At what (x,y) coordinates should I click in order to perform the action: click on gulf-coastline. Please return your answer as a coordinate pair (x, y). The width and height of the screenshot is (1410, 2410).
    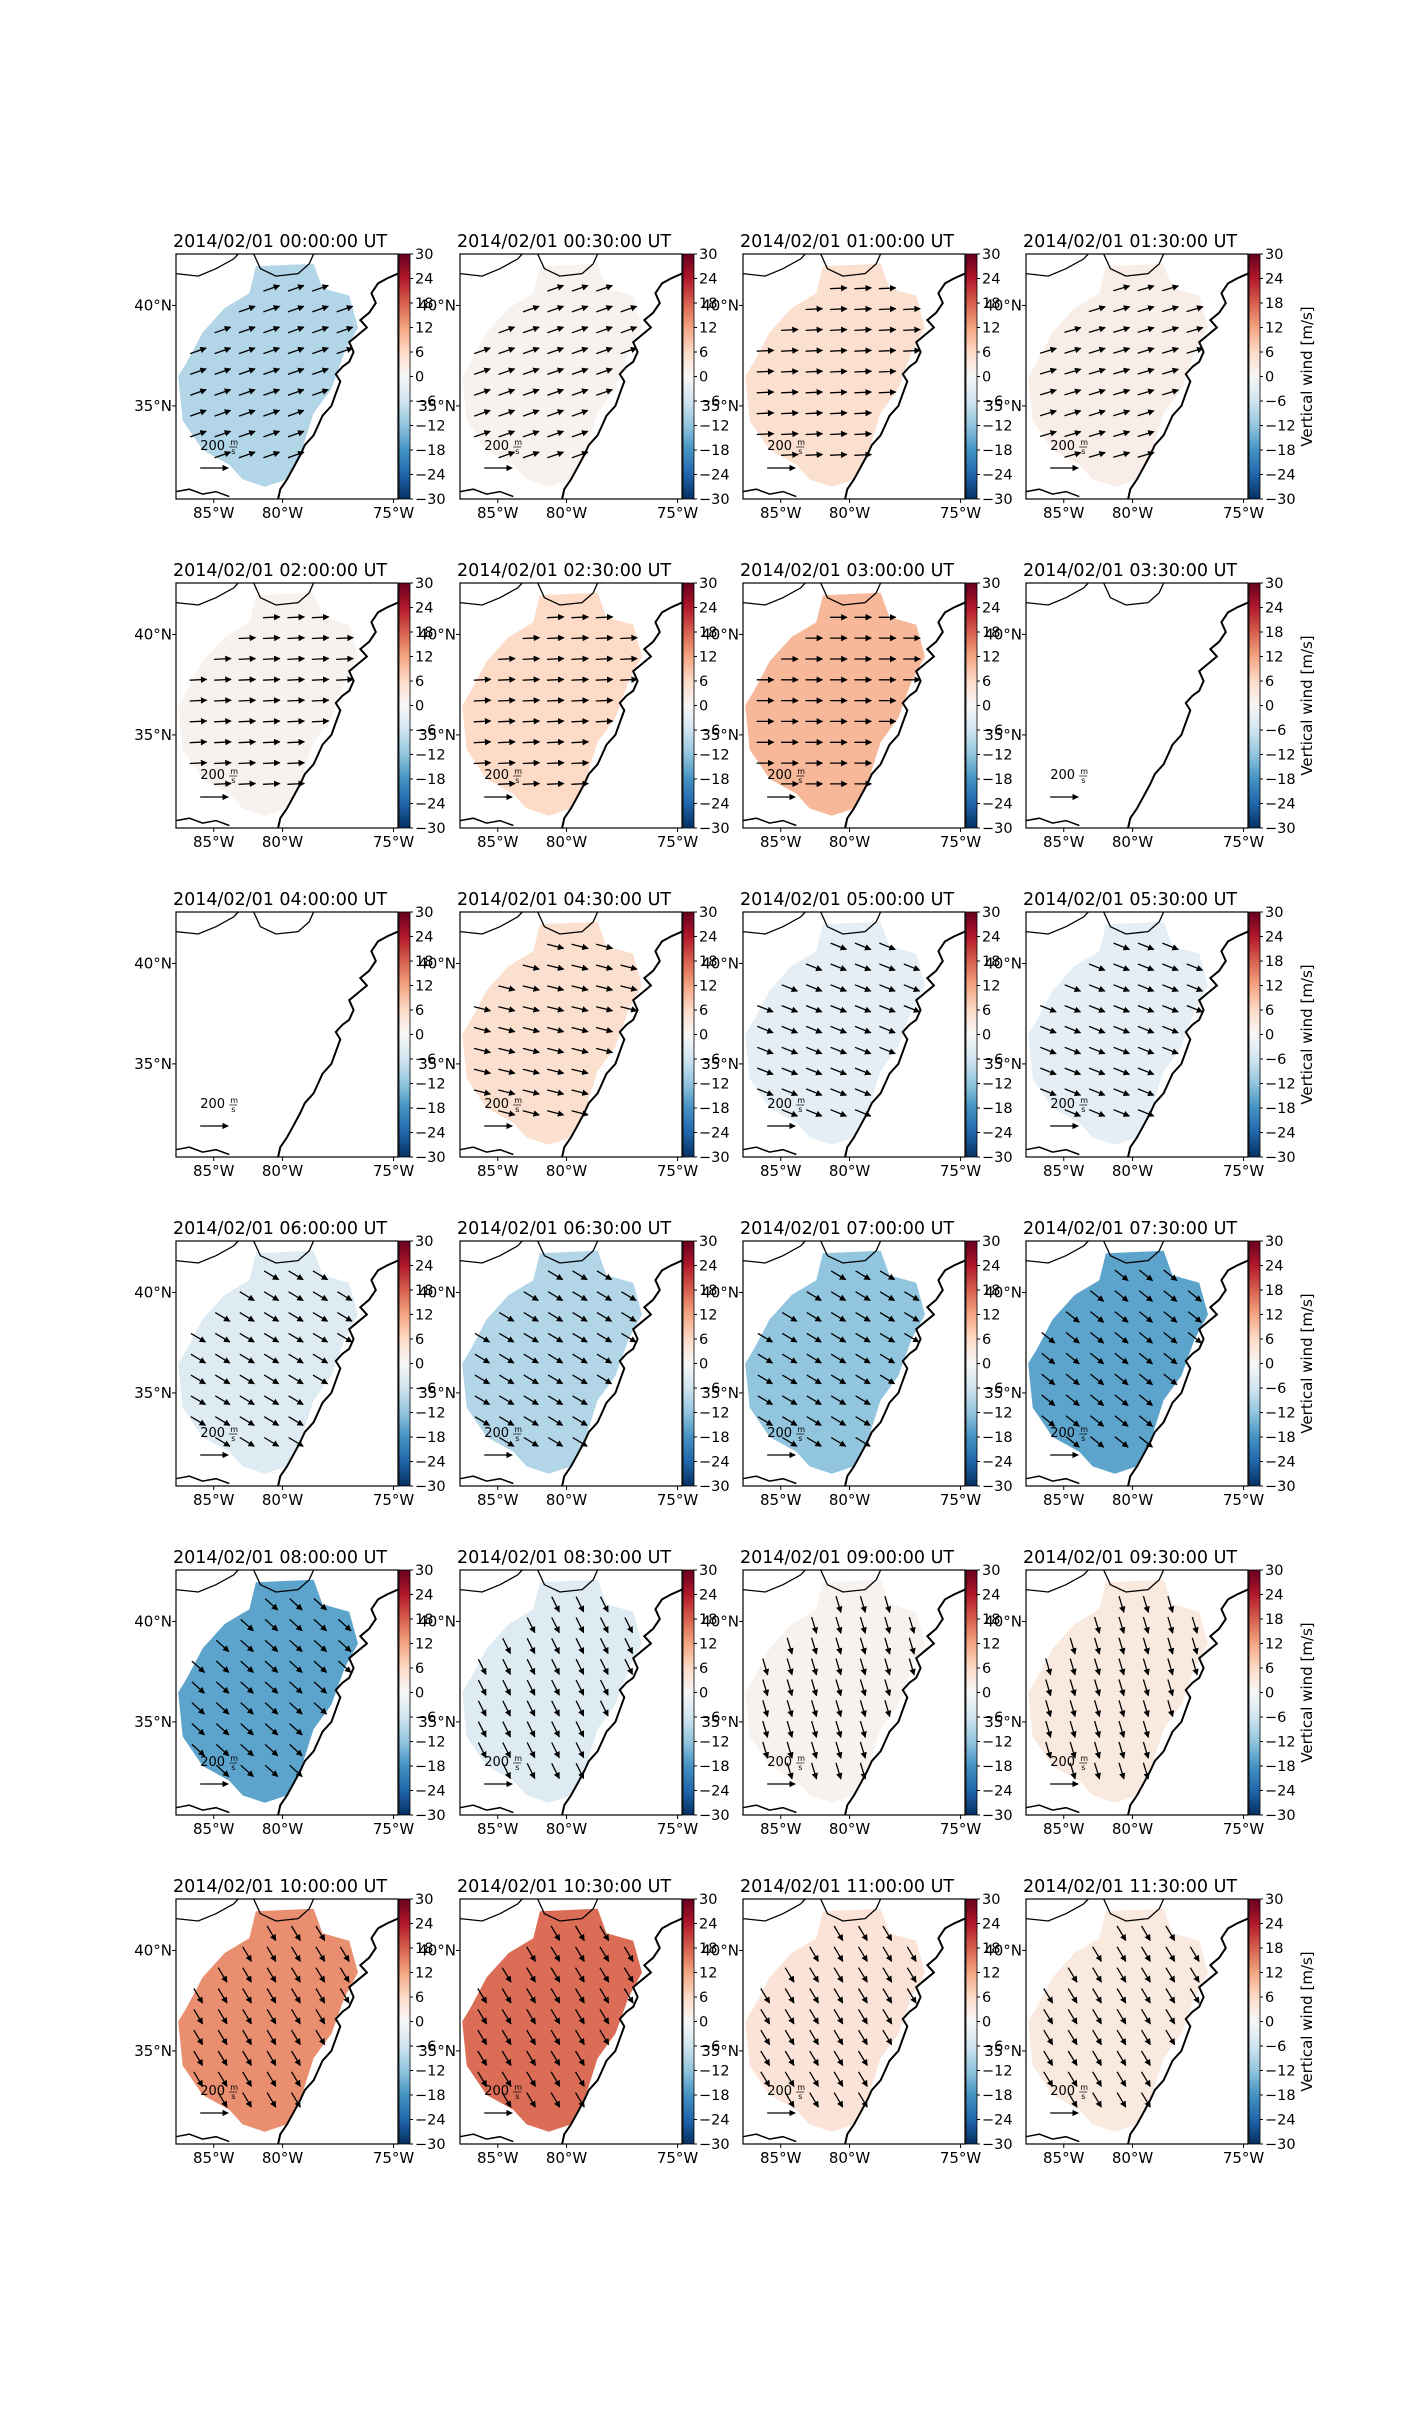
    Looking at the image, I should click on (486, 1809).